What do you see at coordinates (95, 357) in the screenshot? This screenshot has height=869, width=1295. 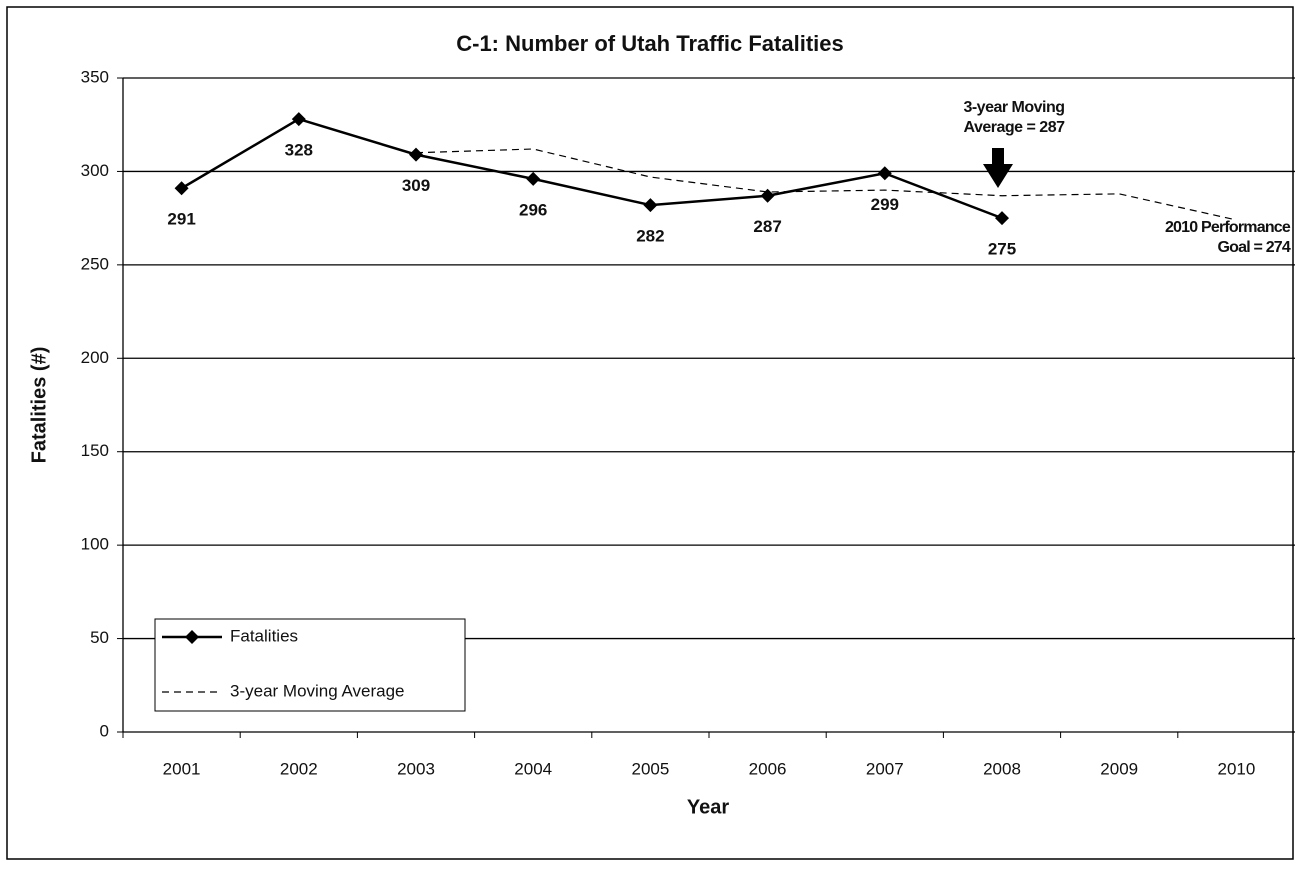 I see `y-tick-label: 200` at bounding box center [95, 357].